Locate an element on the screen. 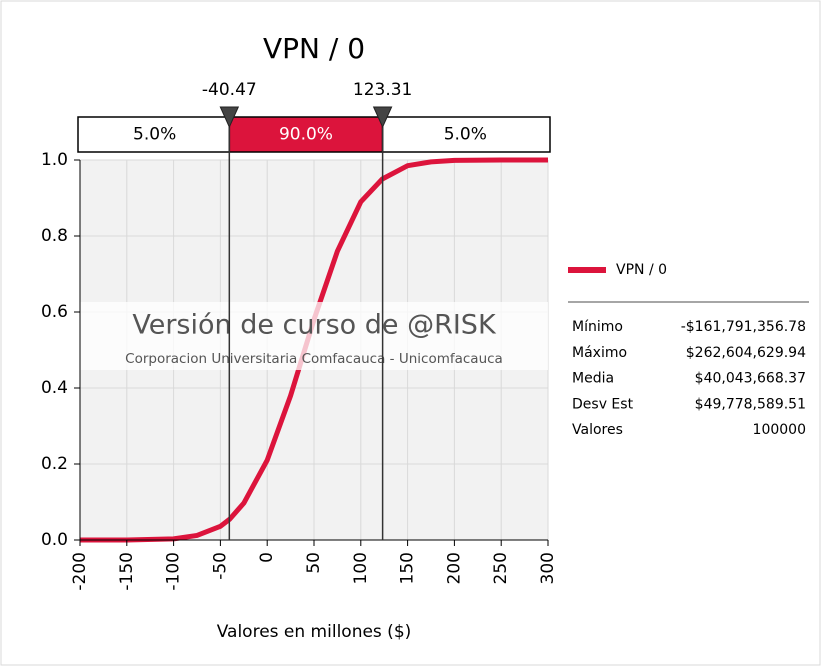 This screenshot has height=666, width=821. y-tick-label: 0.4 is located at coordinates (54, 388).